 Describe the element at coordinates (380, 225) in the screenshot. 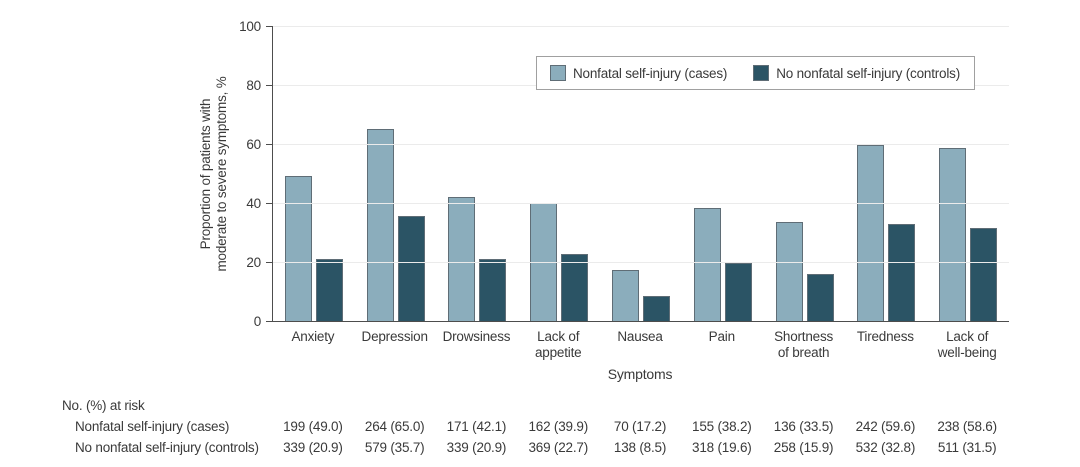

I see `bar-cases-depression` at that location.